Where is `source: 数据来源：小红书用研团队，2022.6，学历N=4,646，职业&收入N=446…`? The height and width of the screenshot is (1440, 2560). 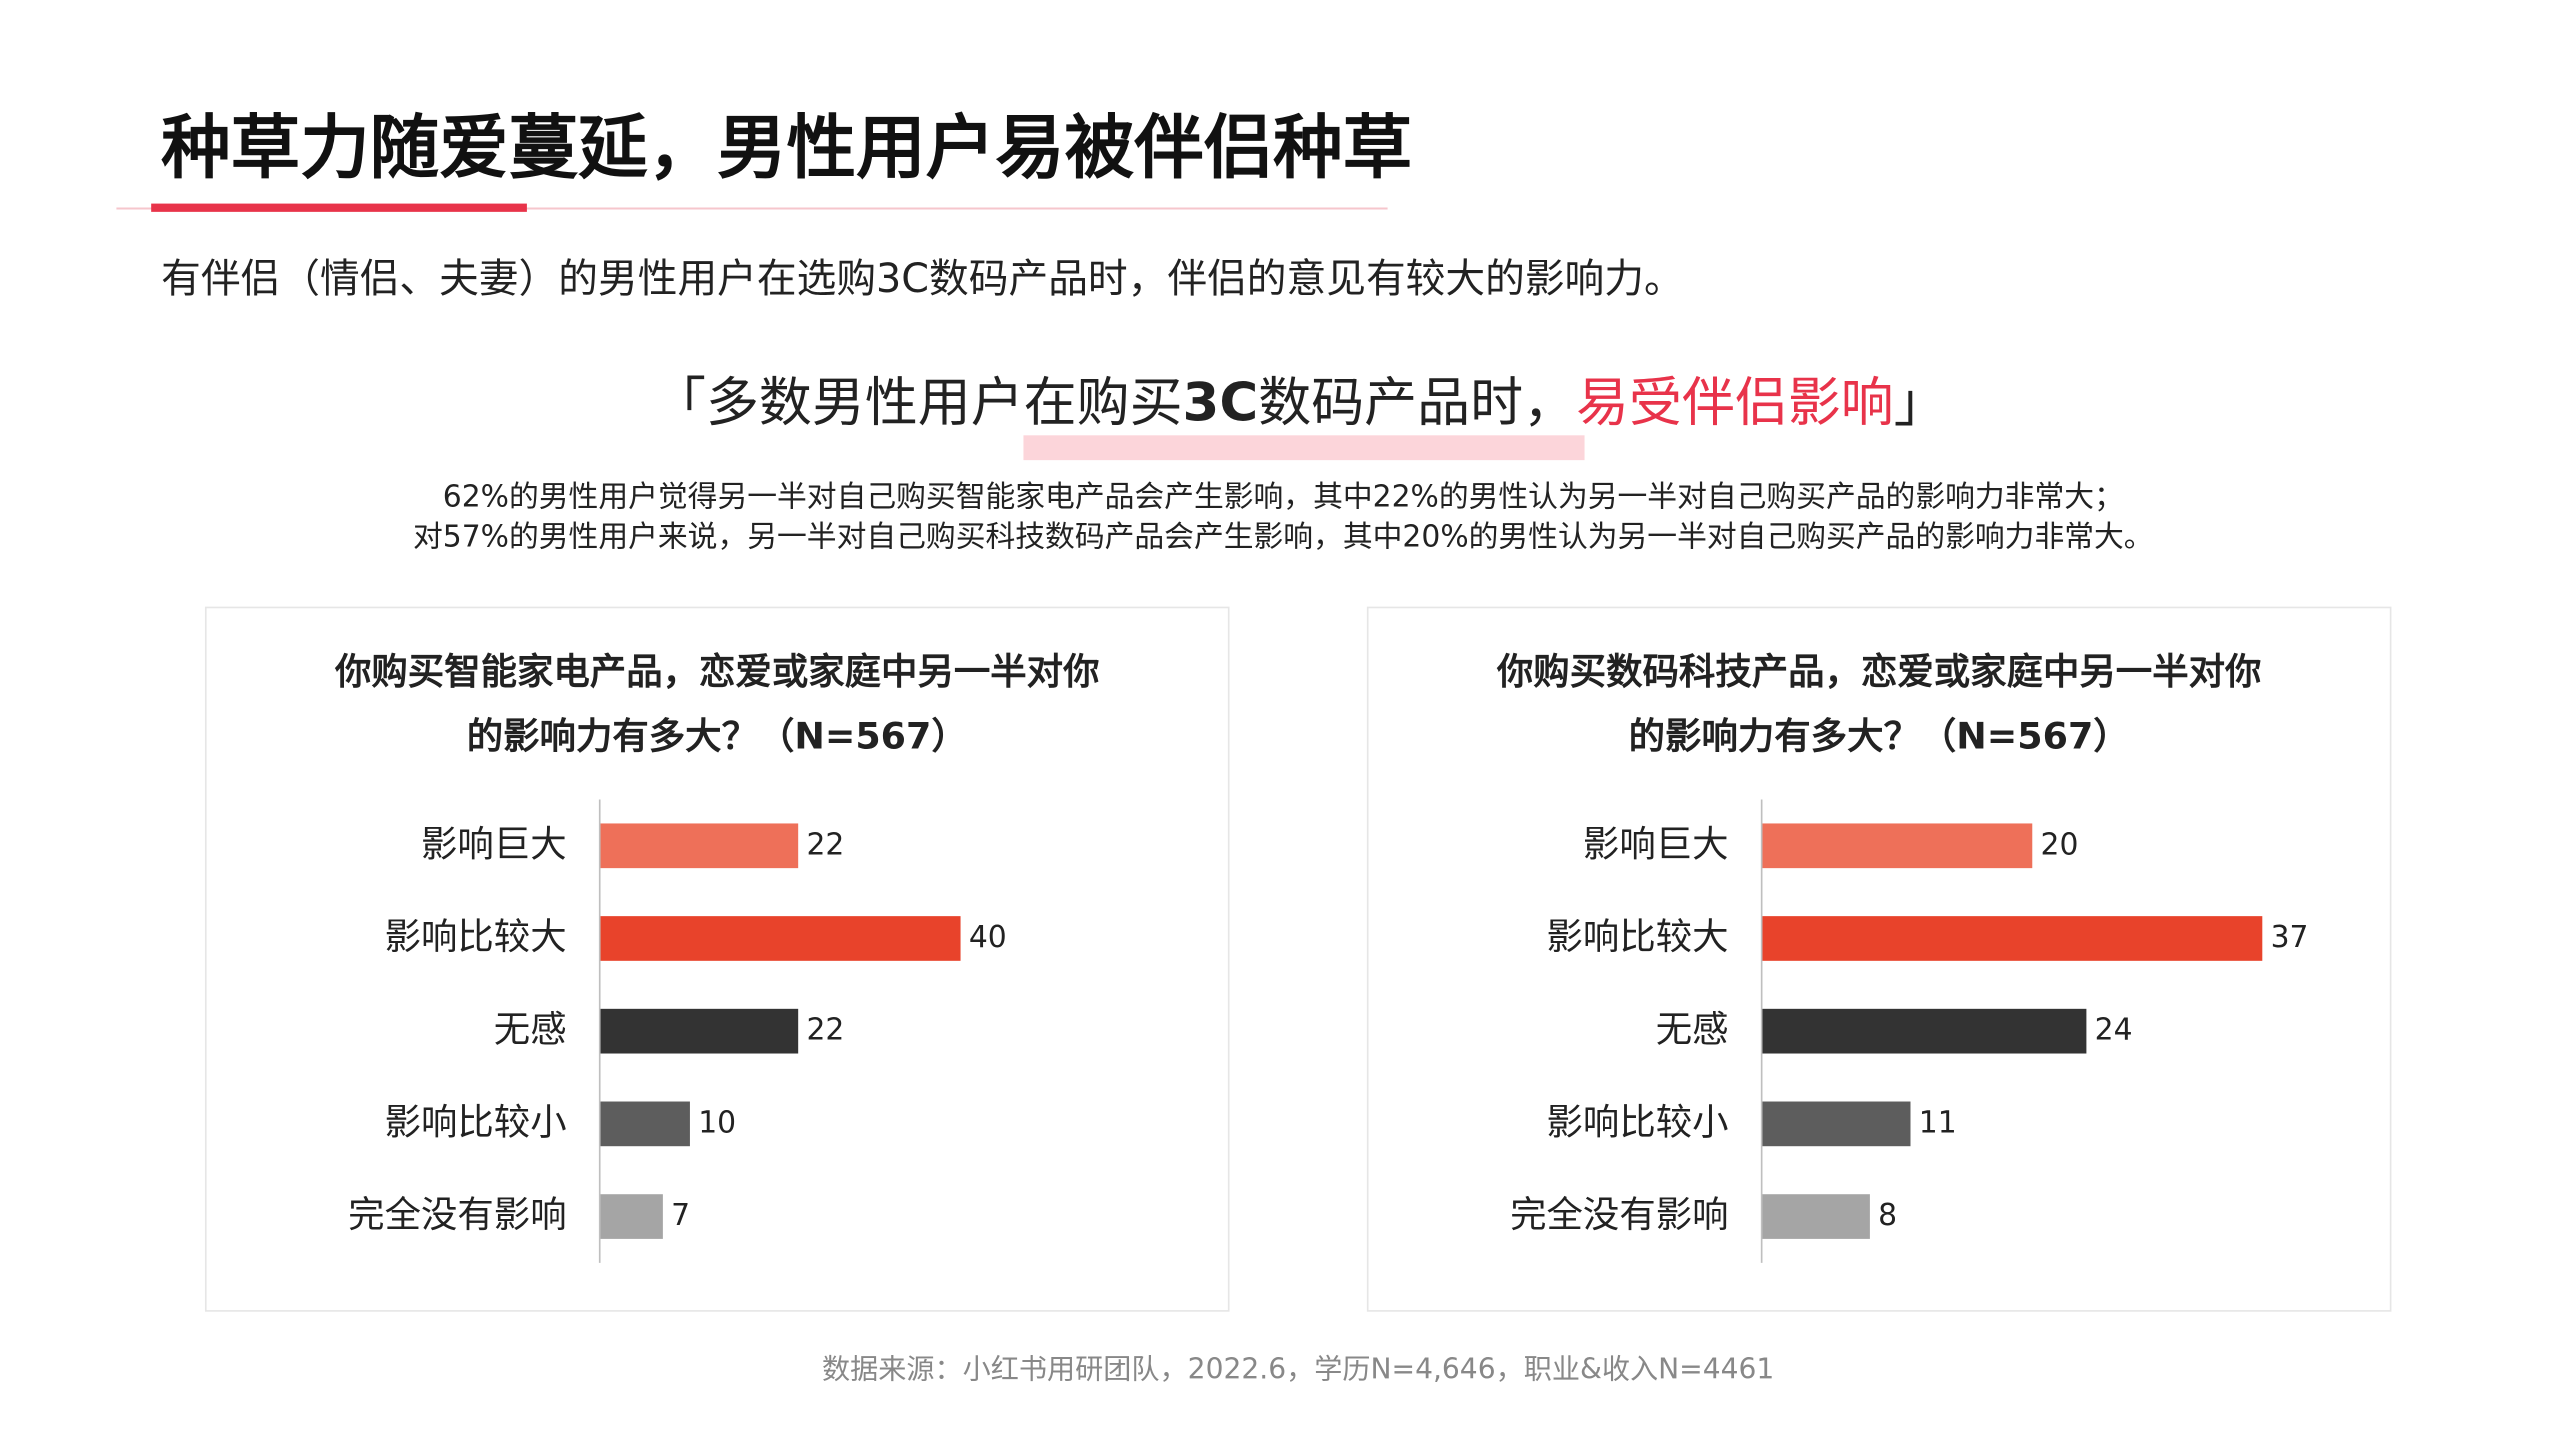
source: 数据来源：小红书用研团队，2022.6，学历N=4,646，职业&收入N=446… is located at coordinates (1298, 1368).